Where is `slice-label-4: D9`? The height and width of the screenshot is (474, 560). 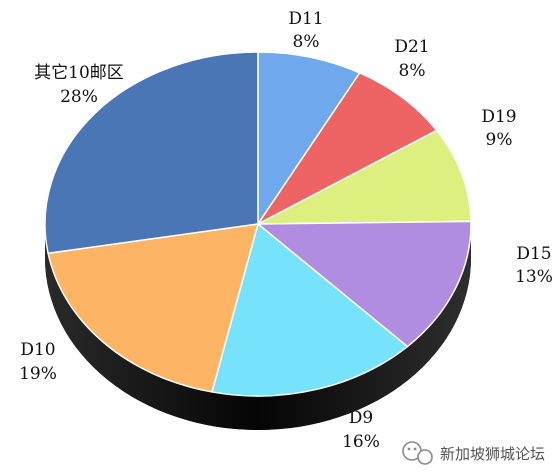
slice-label-4: D9 is located at coordinates (361, 418).